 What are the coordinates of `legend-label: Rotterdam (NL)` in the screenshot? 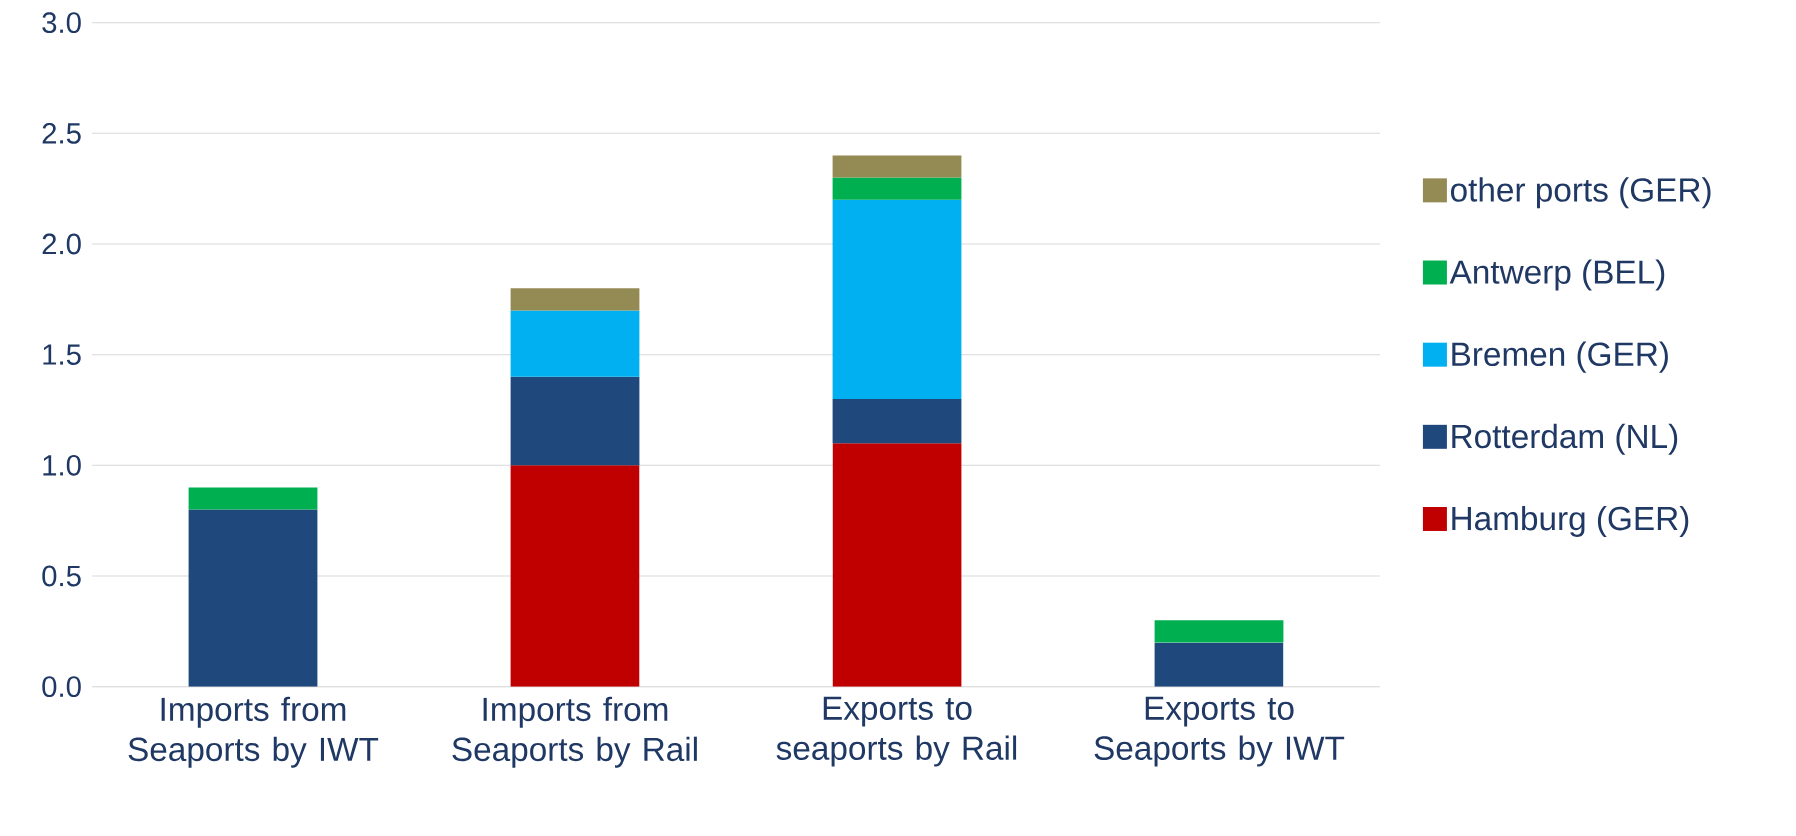 It's located at (1565, 439).